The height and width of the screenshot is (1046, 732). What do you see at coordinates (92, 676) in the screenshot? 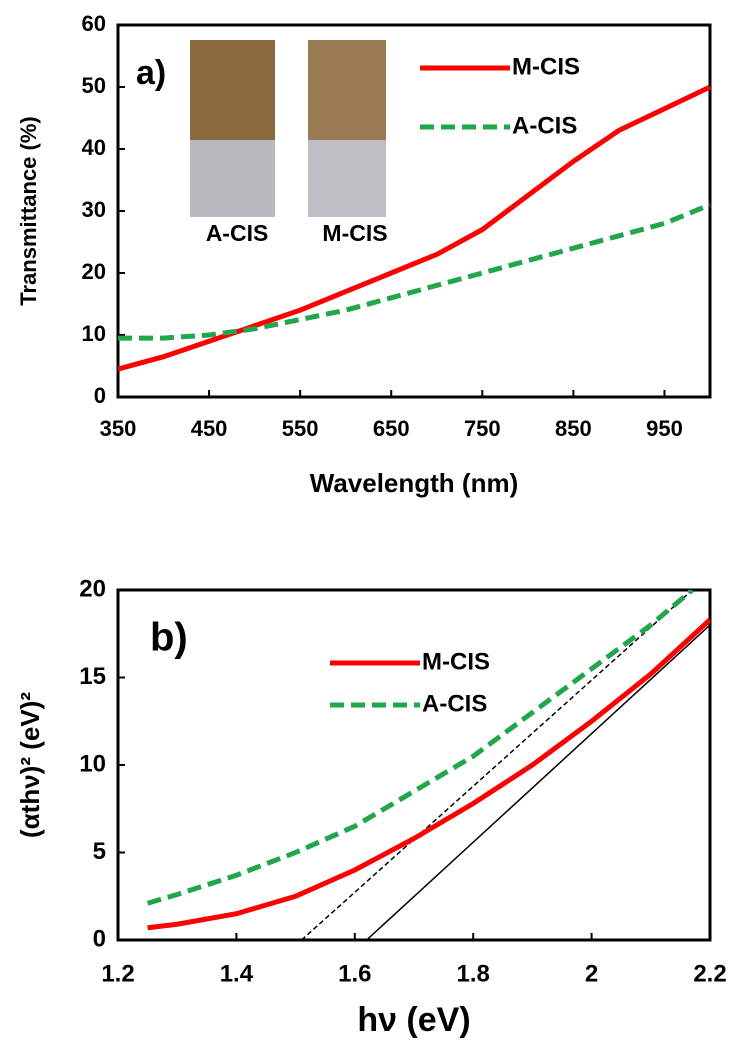
I see `y-tick-label: 15` at bounding box center [92, 676].